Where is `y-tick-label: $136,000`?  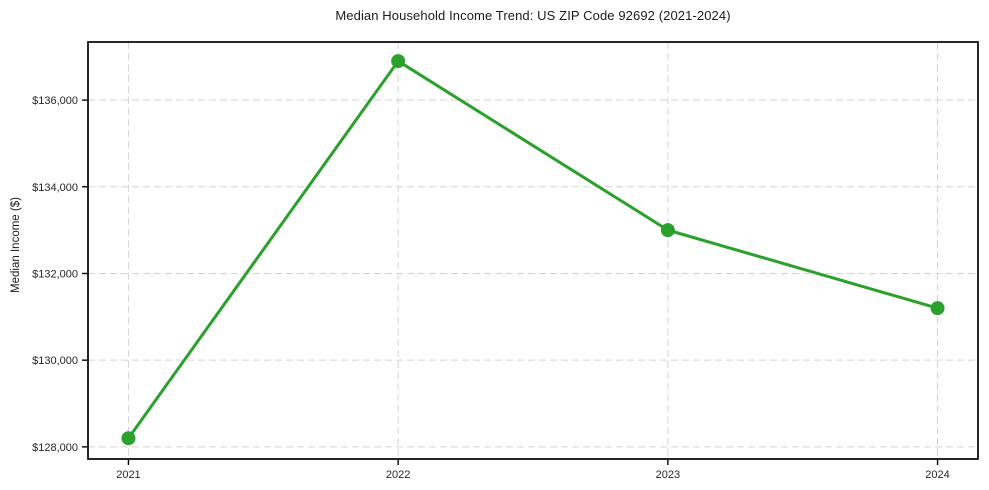 y-tick-label: $136,000 is located at coordinates (55, 101).